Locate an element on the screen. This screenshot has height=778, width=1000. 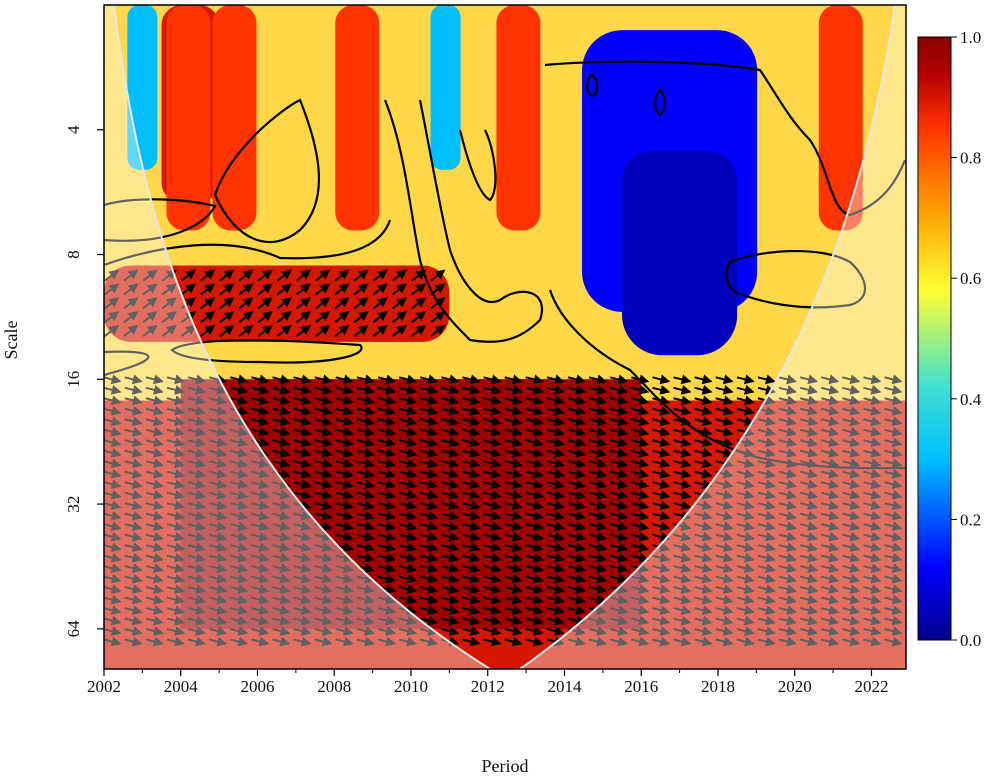
x-tick-label: 2006 is located at coordinates (257, 686).